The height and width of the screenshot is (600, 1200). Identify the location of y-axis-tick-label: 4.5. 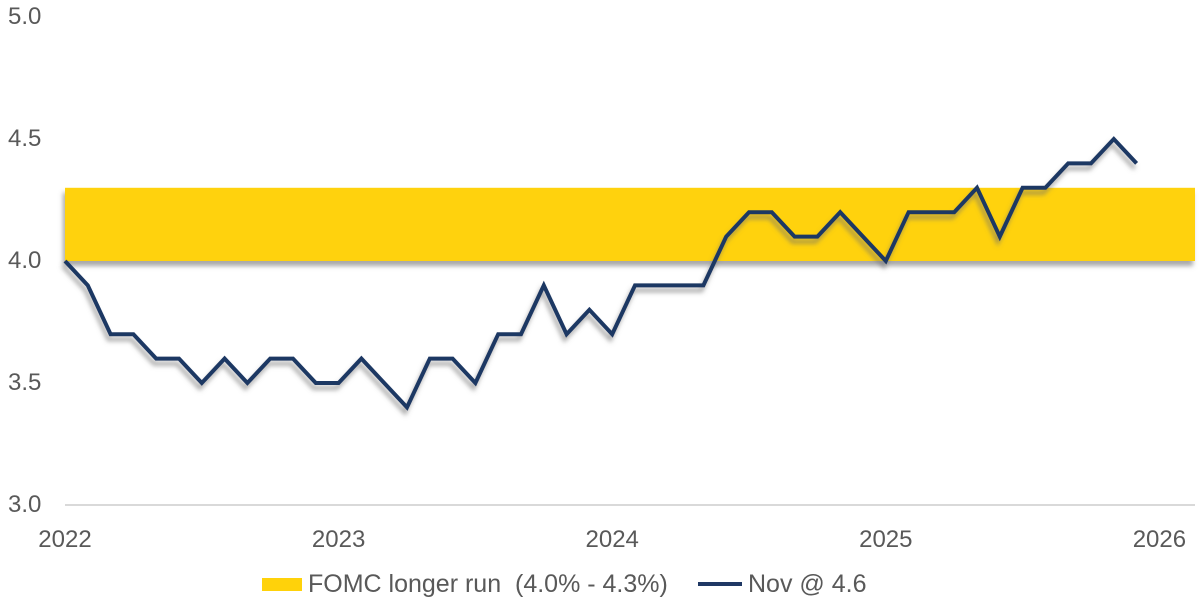
(25, 138).